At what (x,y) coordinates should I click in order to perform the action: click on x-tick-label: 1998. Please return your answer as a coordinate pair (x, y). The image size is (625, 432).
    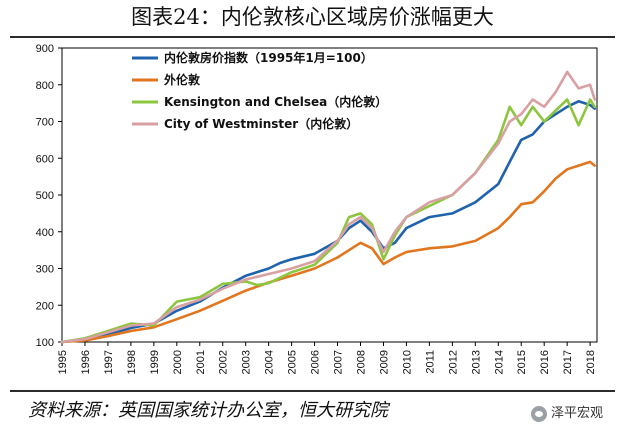
    Looking at the image, I should click on (132, 362).